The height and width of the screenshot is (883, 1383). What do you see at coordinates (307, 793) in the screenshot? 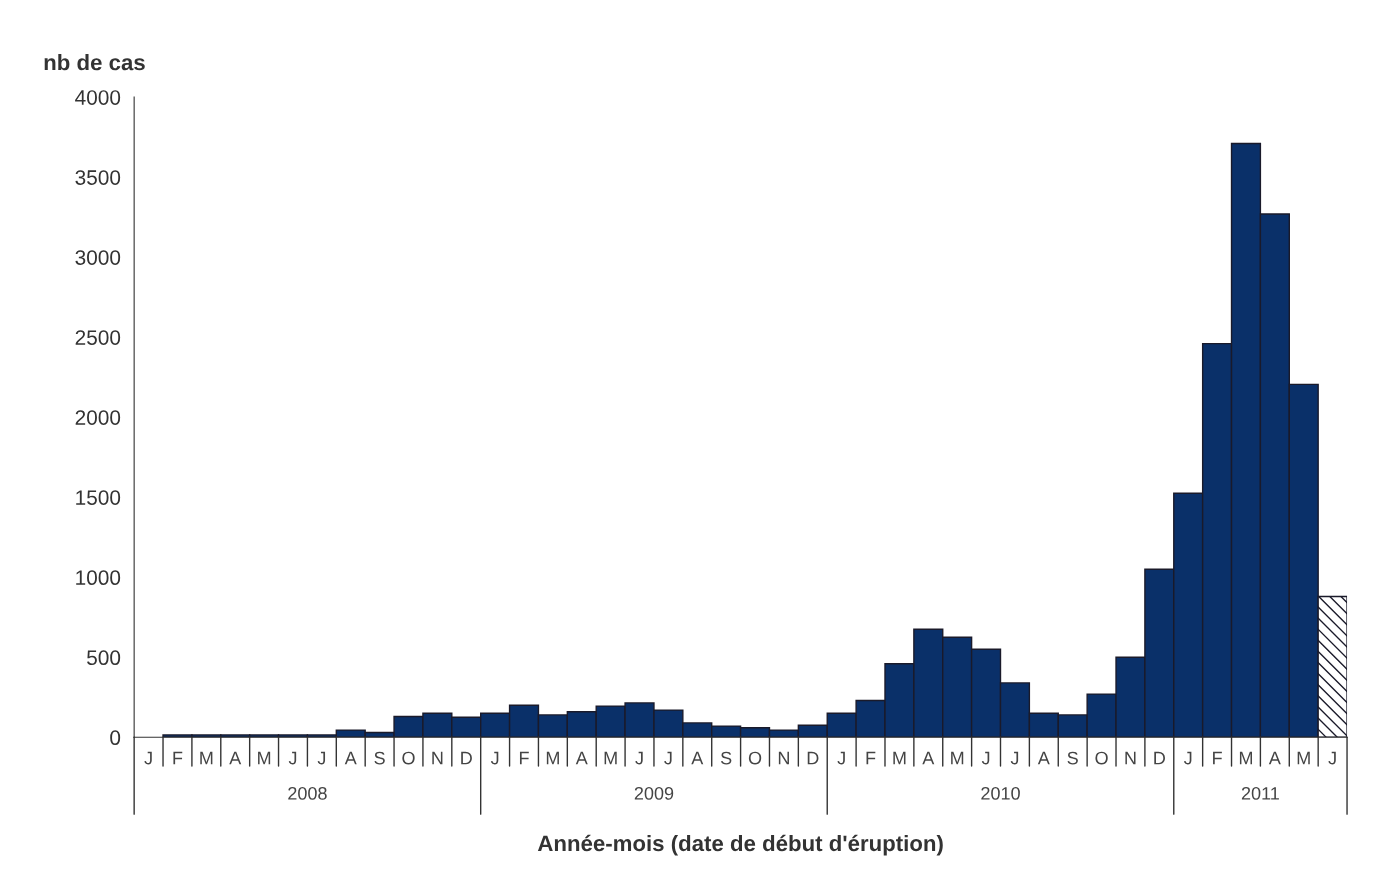
I see `text: 2008` at bounding box center [307, 793].